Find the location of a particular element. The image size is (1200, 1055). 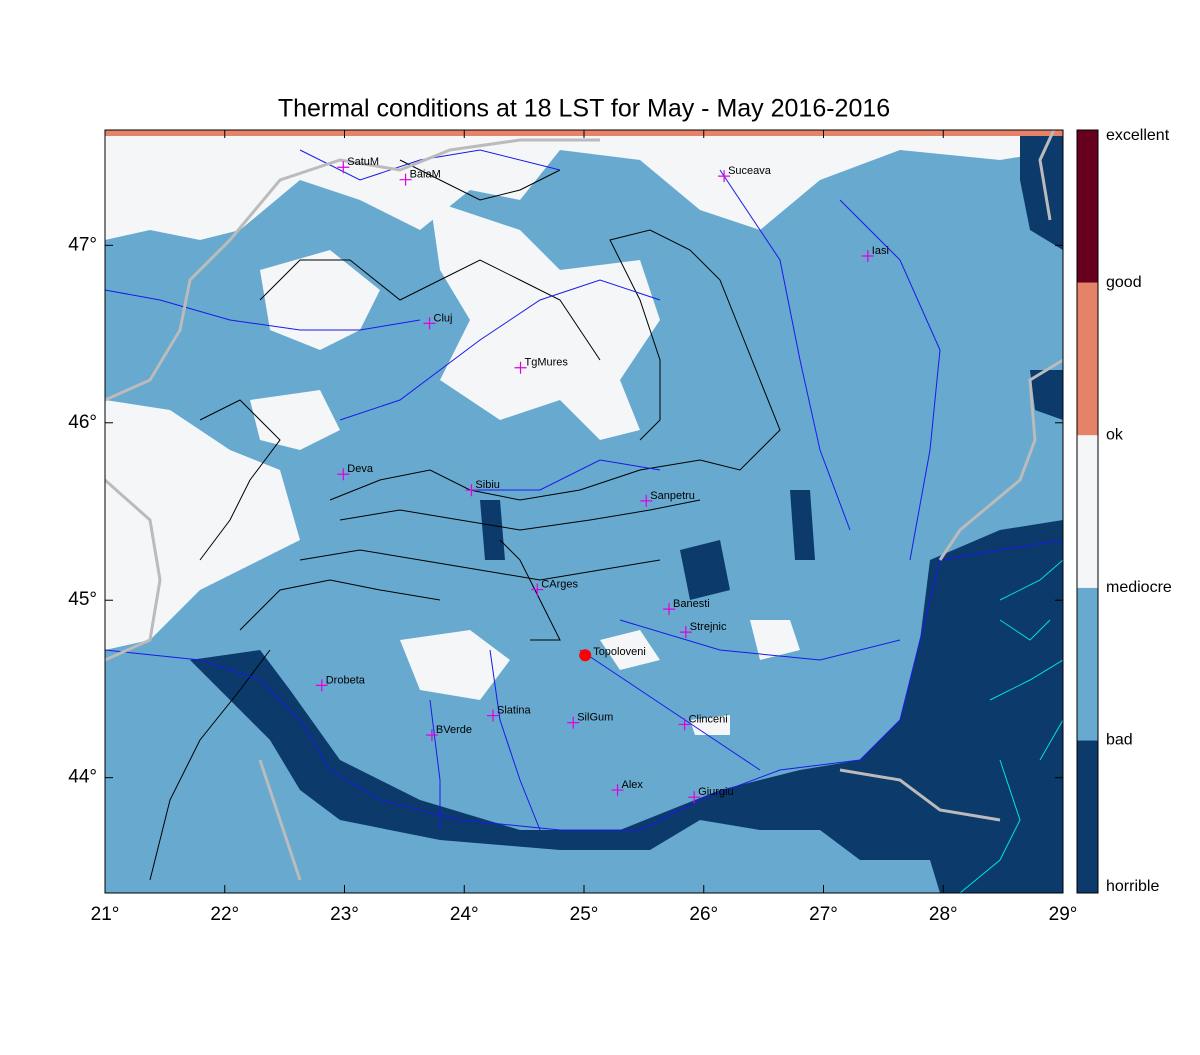

city-label: SilGum is located at coordinates (595, 718).